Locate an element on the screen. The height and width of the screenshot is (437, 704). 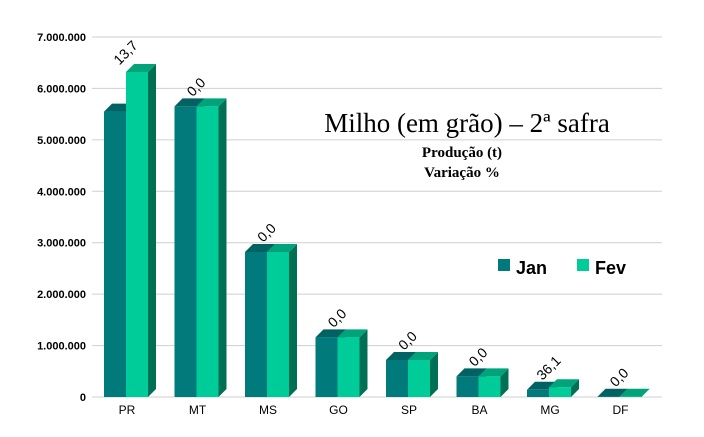
y-tick-label: 2.000.000 is located at coordinates (61, 295).